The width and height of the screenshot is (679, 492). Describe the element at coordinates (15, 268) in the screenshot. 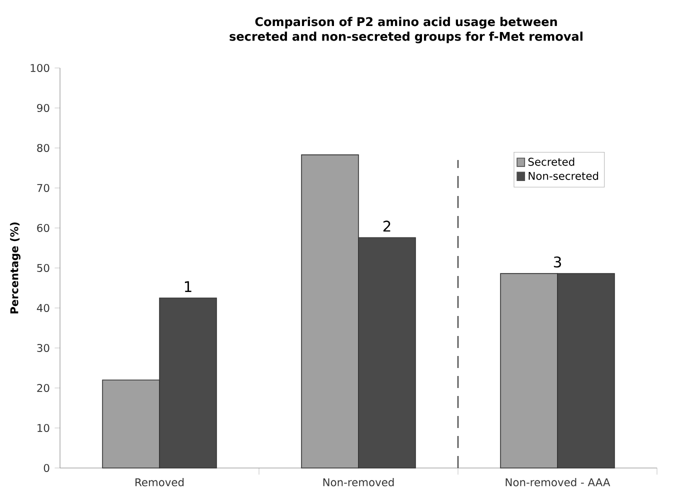

I see `y-axis-title: Percentage (%)` at that location.